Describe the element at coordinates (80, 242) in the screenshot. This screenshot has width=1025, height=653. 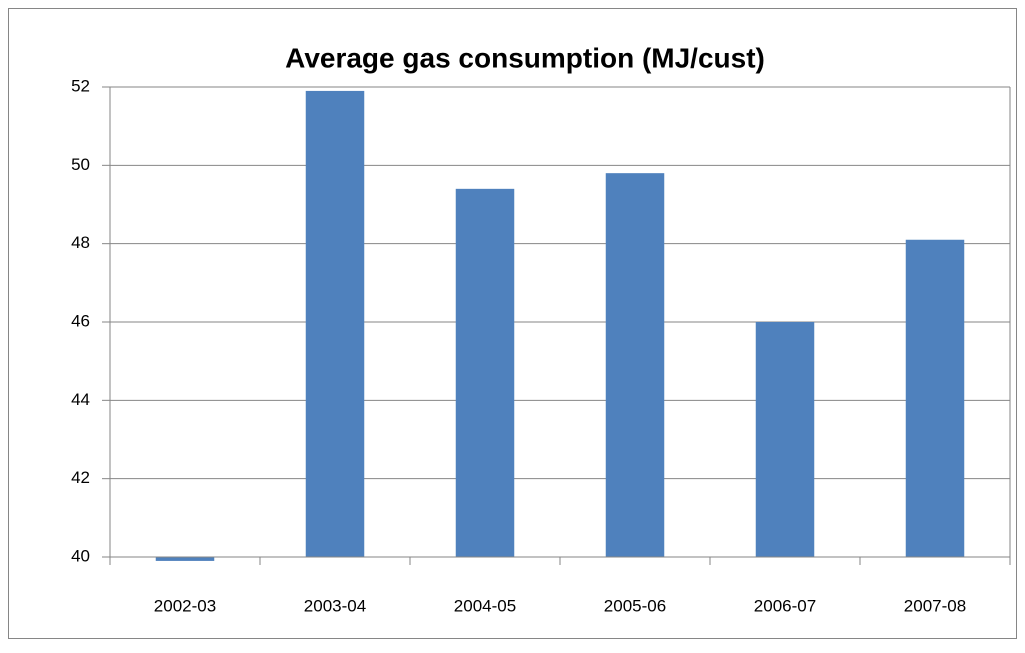
I see `y-tick-label: 48` at that location.